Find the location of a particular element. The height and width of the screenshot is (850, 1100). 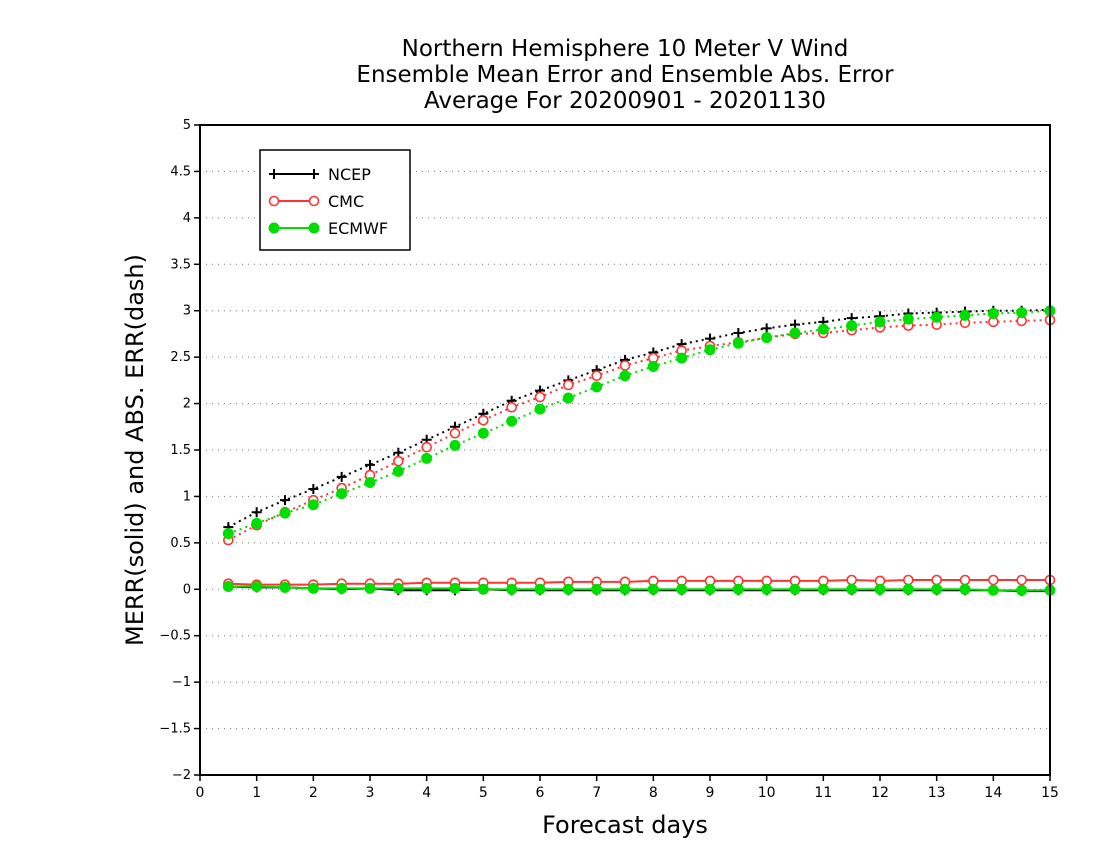

x-tick-label: 8 is located at coordinates (653, 793).